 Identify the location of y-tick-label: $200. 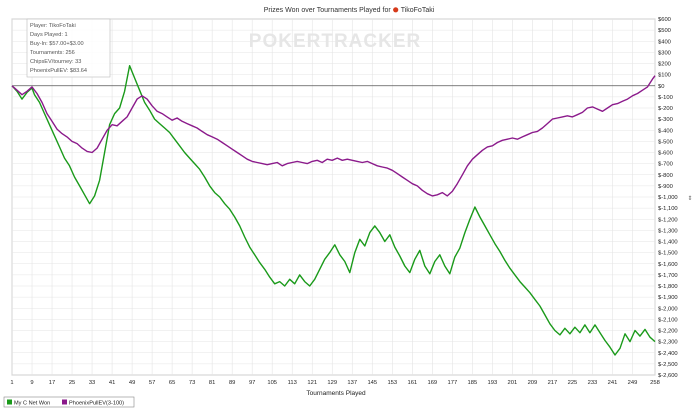
(664, 65).